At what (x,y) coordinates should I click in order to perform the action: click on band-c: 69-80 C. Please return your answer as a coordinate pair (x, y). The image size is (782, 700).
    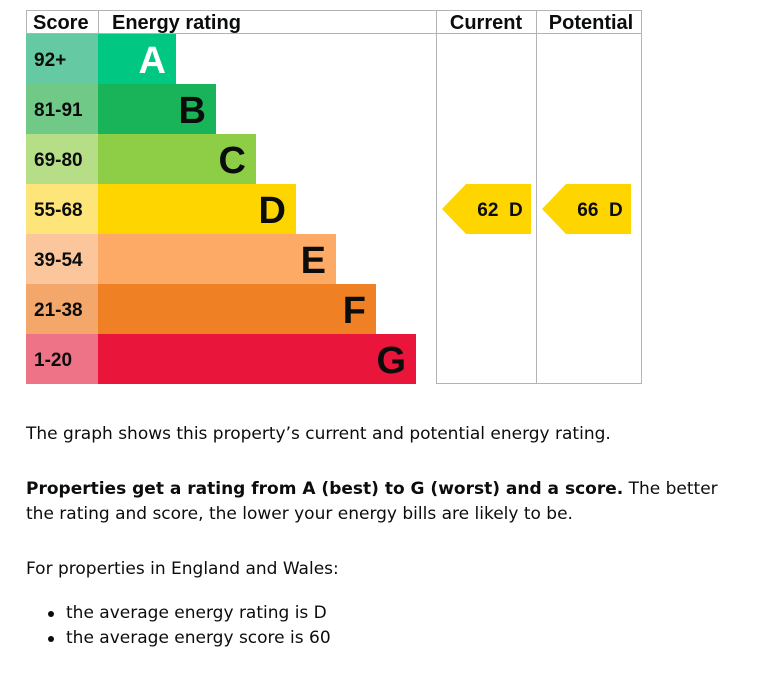
    Looking at the image, I should click on (141, 159).